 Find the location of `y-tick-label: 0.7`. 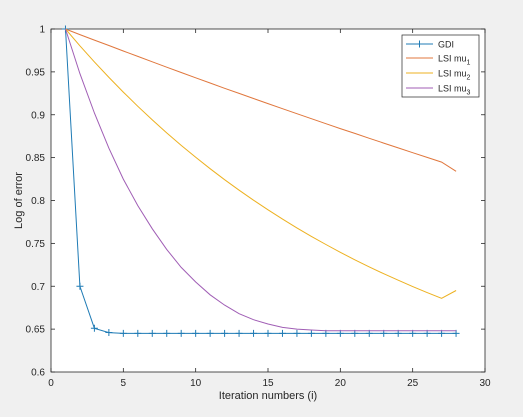

y-tick-label: 0.7 is located at coordinates (38, 287).